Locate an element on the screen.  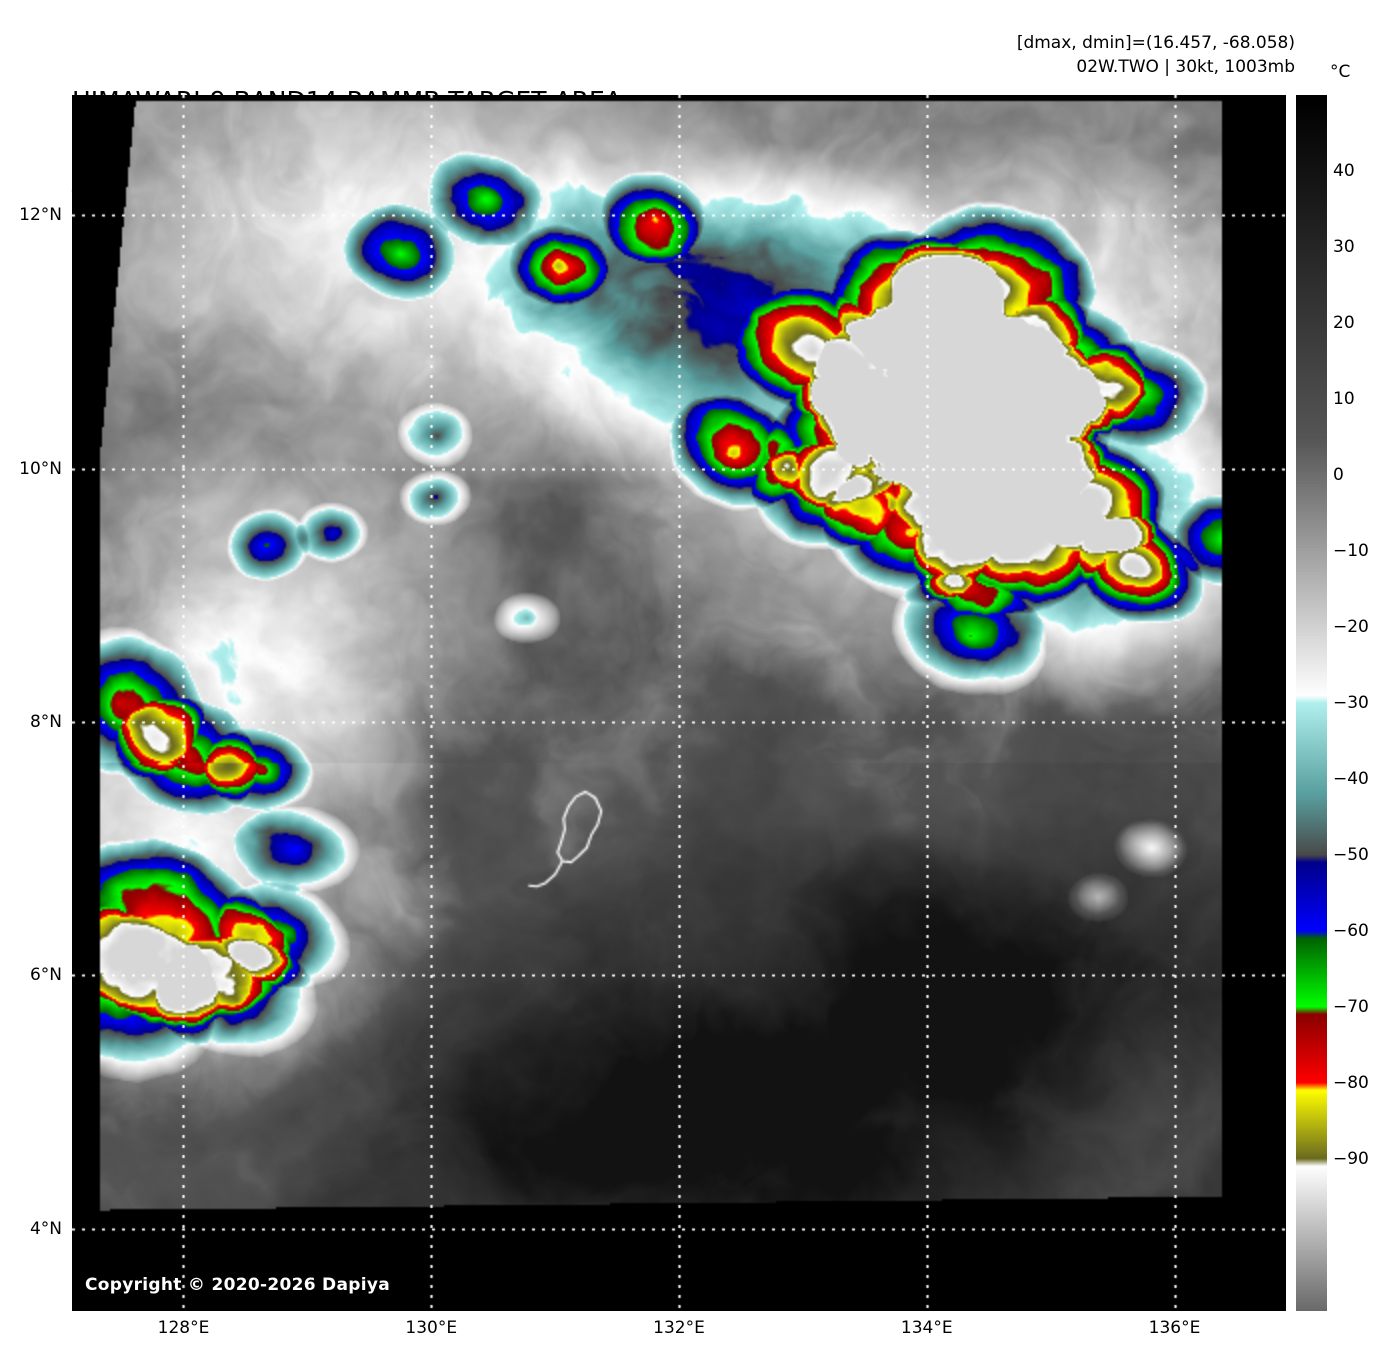
lon-tick-0: 128°E is located at coordinates (183, 1328).